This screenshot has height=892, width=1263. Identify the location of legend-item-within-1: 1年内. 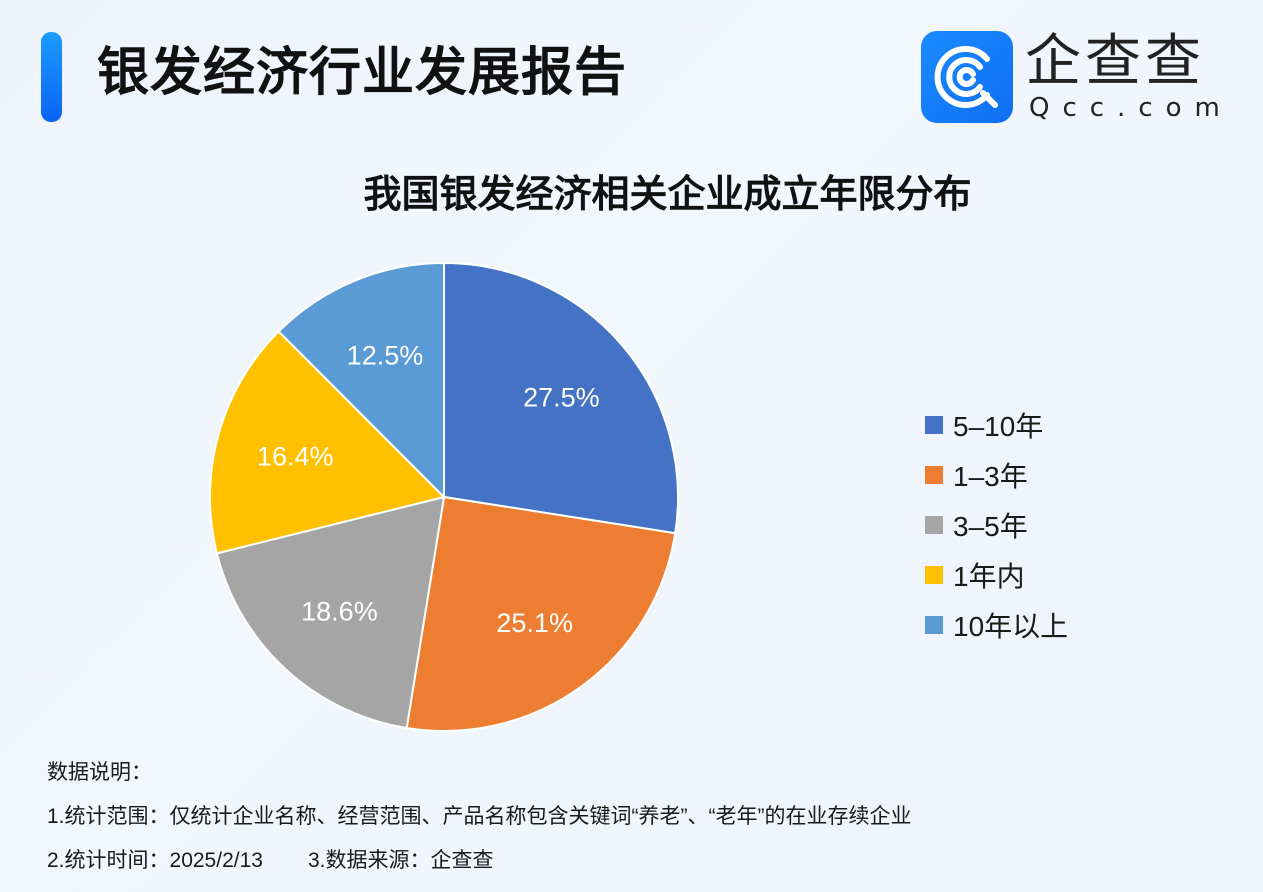
(996, 575).